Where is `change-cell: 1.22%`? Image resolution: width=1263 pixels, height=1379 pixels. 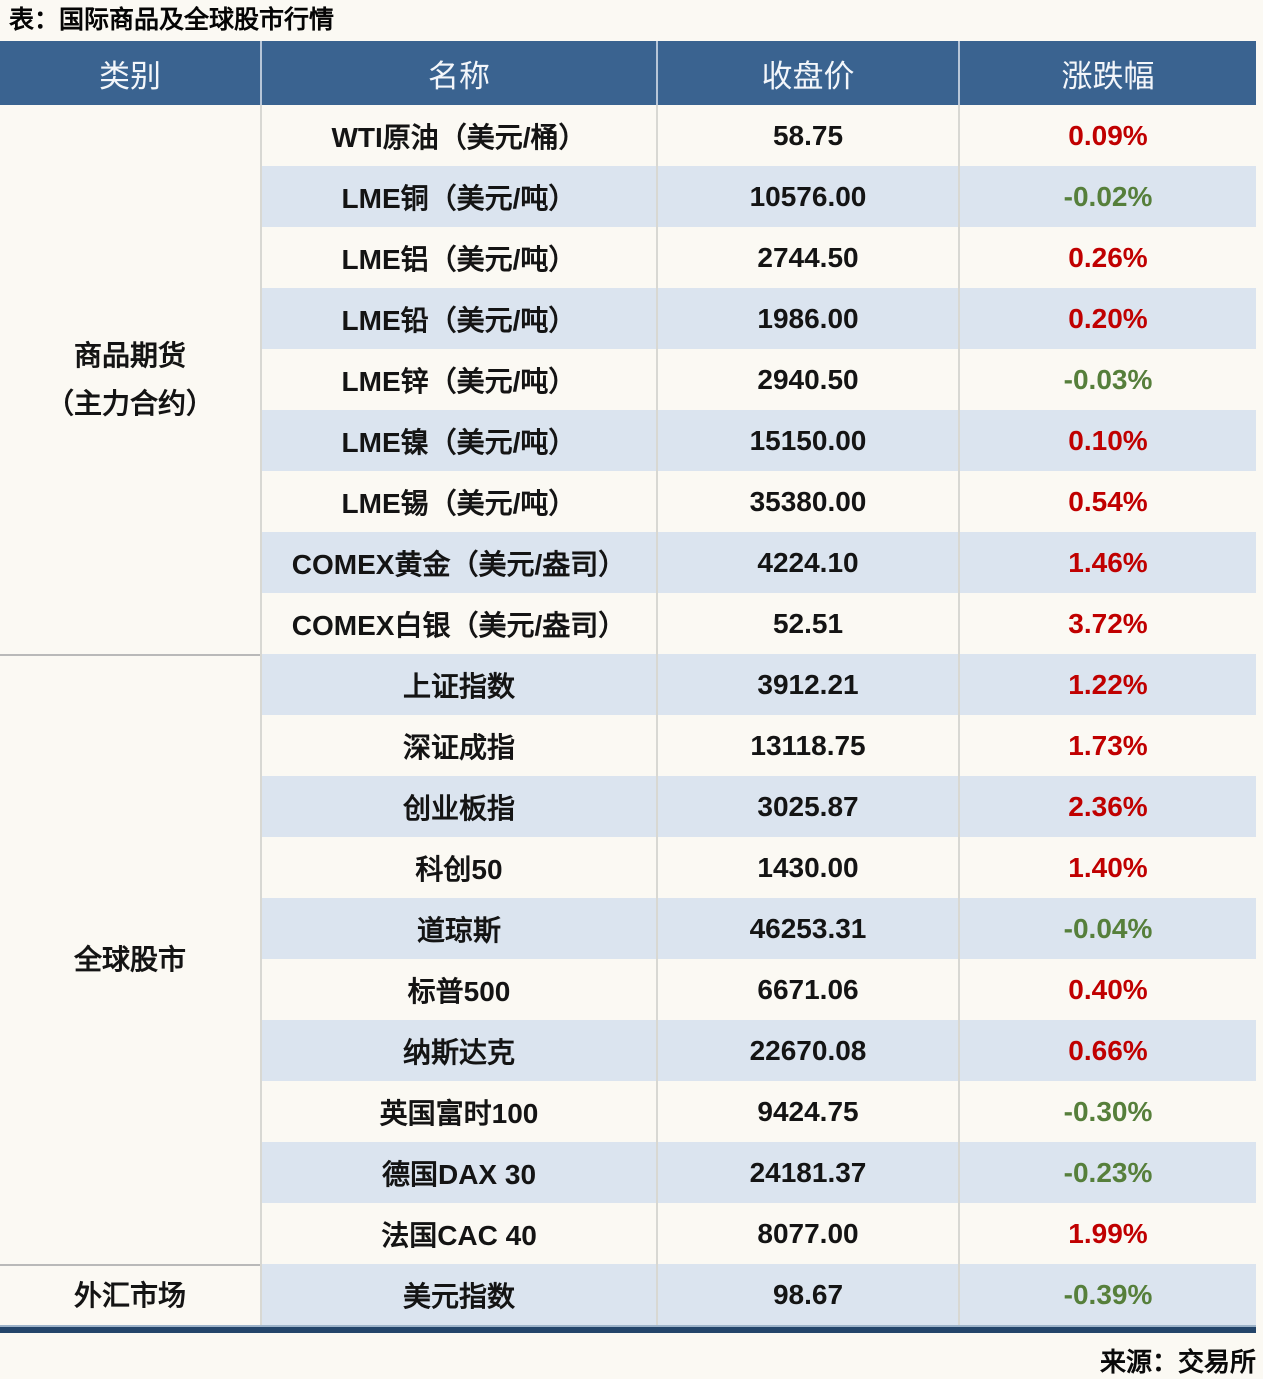 change-cell: 1.22% is located at coordinates (1107, 684).